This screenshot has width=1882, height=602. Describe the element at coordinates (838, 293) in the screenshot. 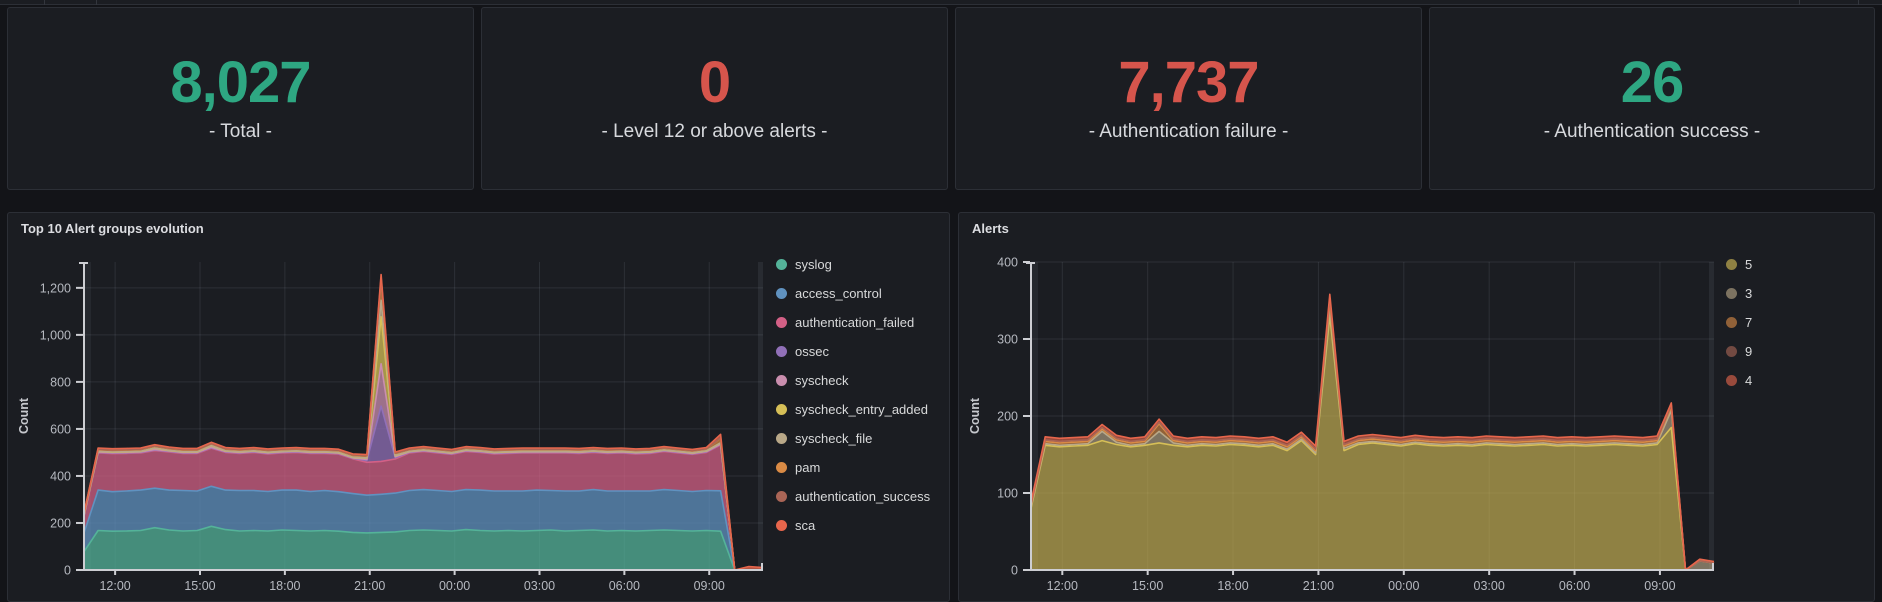

I see `legend-label: access_control` at that location.